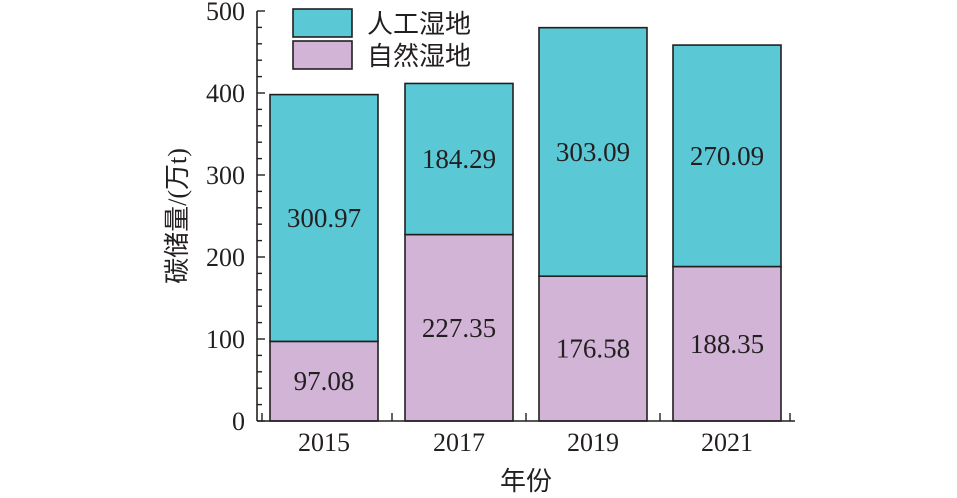  Describe the element at coordinates (324, 442) in the screenshot. I see `x-tick-label: 2015` at that location.